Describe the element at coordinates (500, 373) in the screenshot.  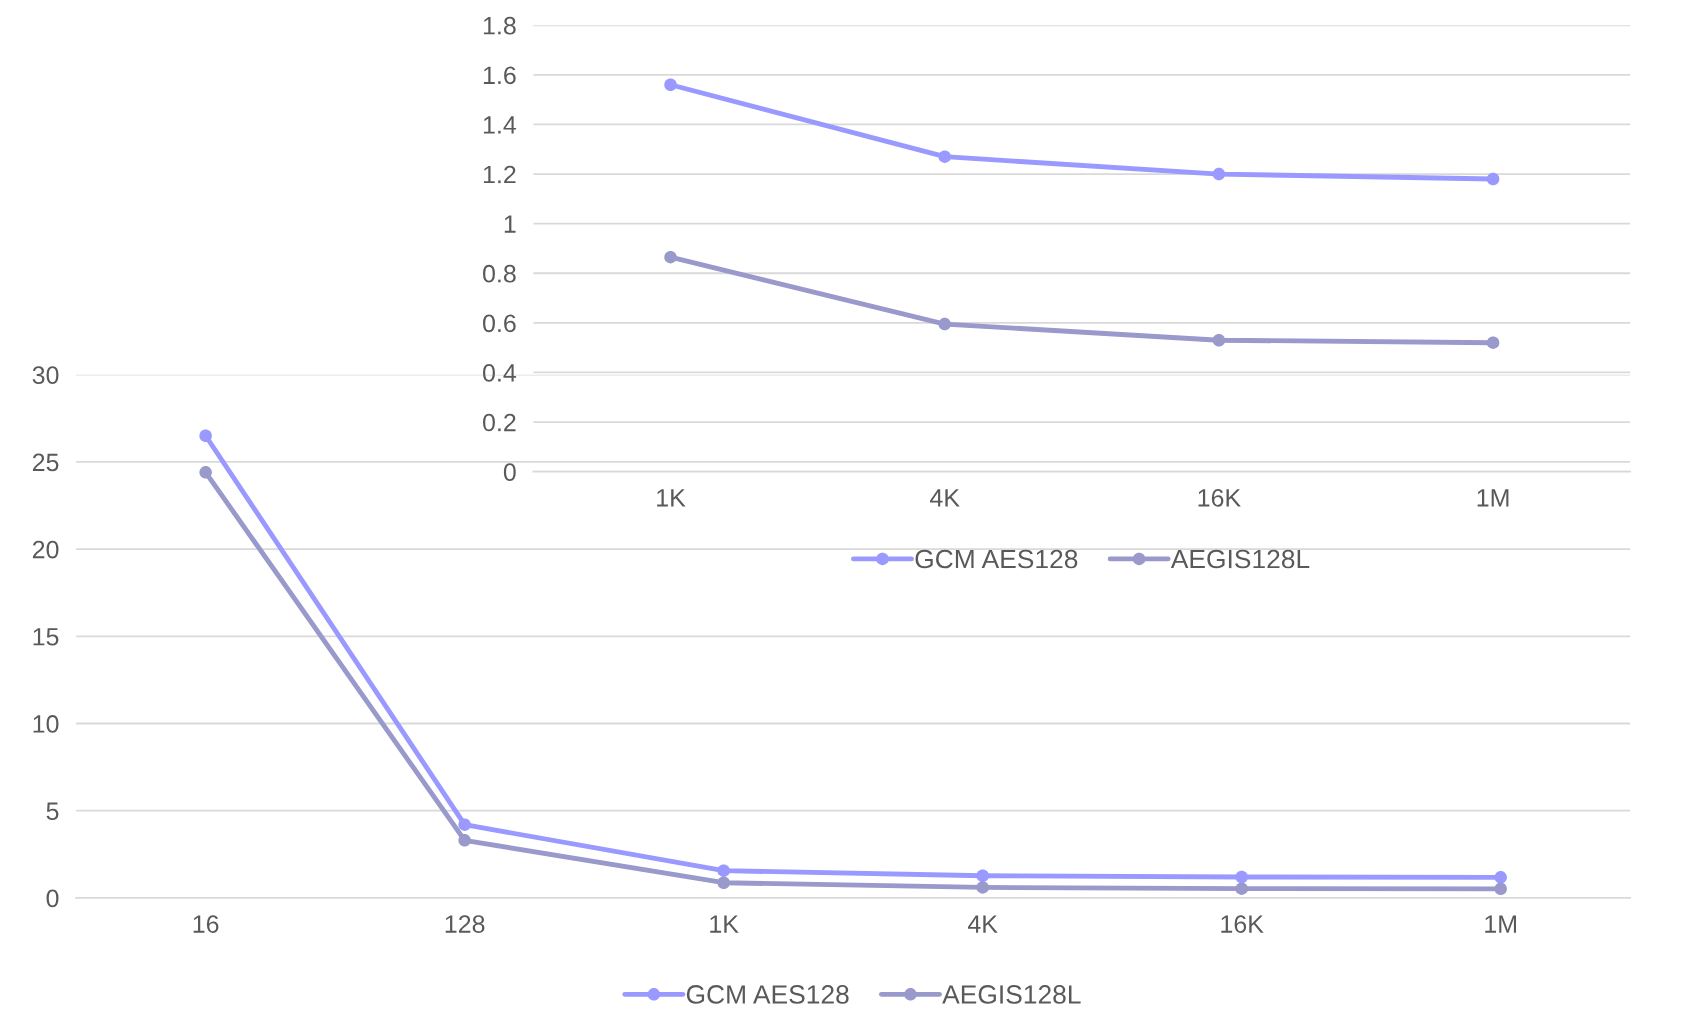
I see `y-tick-label: 0.4` at that location.